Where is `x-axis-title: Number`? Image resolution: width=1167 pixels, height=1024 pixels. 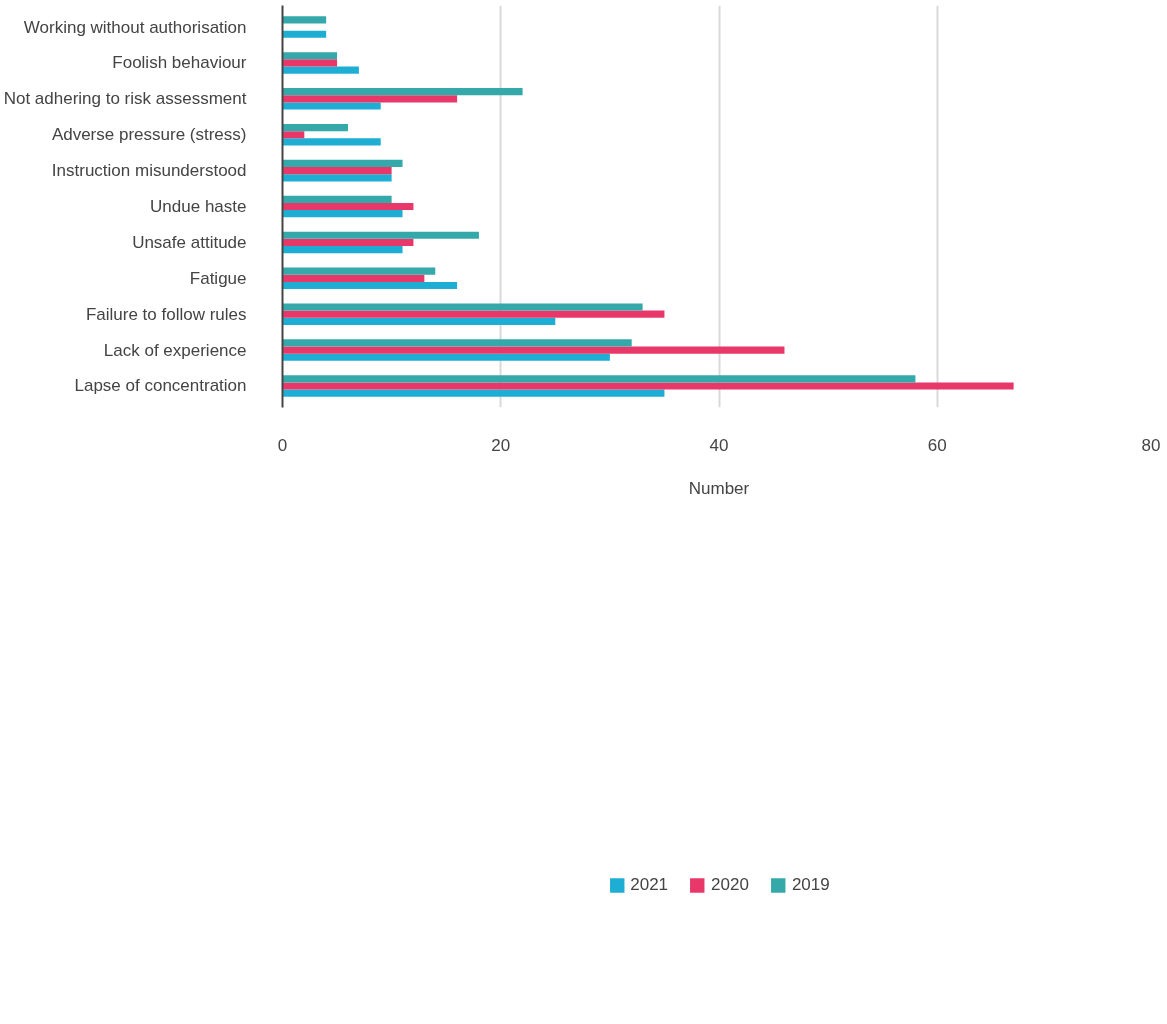
x-axis-title: Number is located at coordinates (719, 488).